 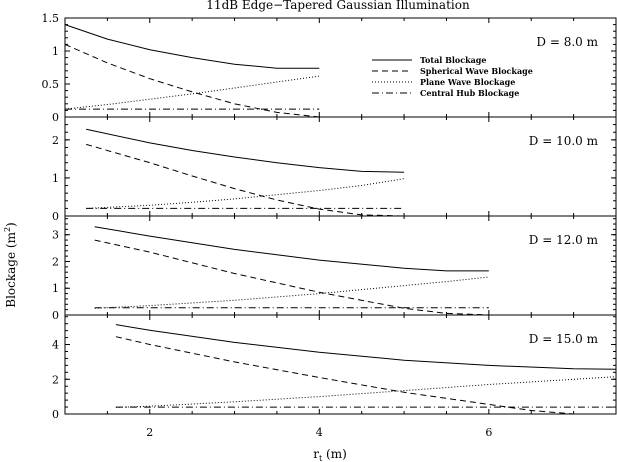 I want to click on panel-label: D = 8.0 m, so click(x=567, y=42).